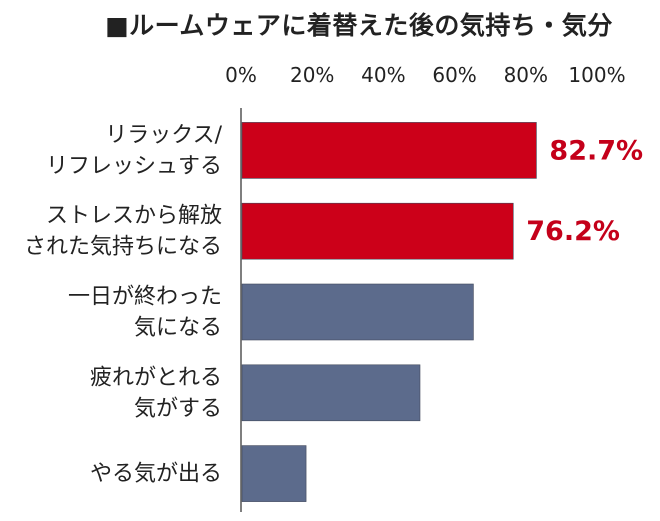 The height and width of the screenshot is (521, 660). I want to click on category-label: された気持ちになる, so click(123, 247).